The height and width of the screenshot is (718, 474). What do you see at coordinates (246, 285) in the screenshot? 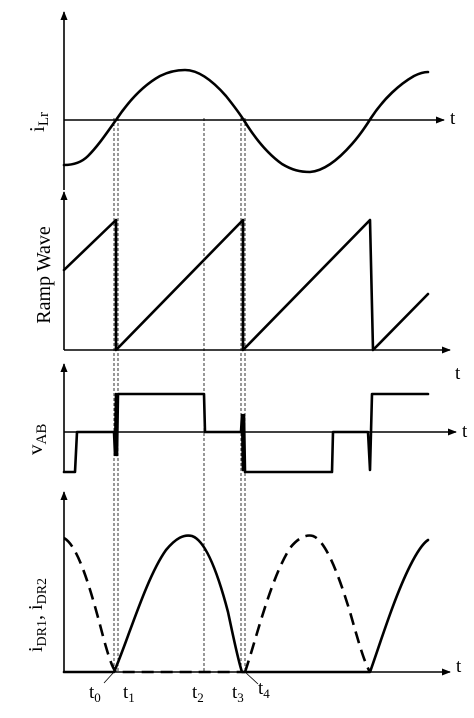
I see `ramp-waveform` at bounding box center [246, 285].